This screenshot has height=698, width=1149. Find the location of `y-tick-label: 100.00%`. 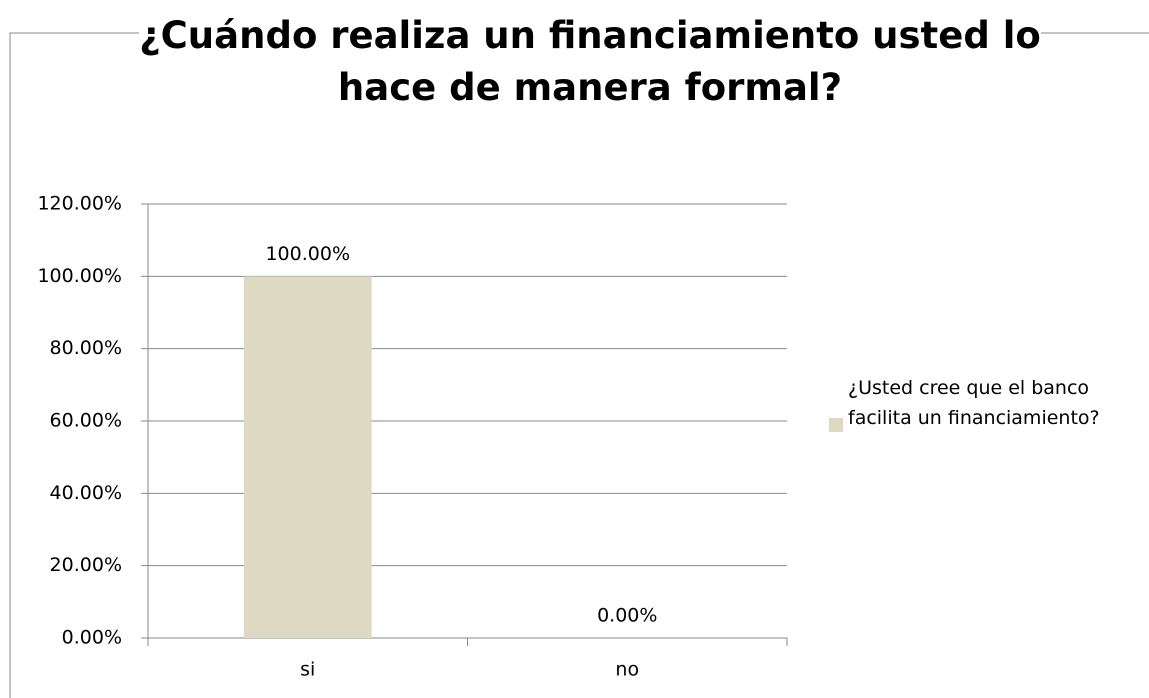

y-tick-label: 100.00% is located at coordinates (79, 276).